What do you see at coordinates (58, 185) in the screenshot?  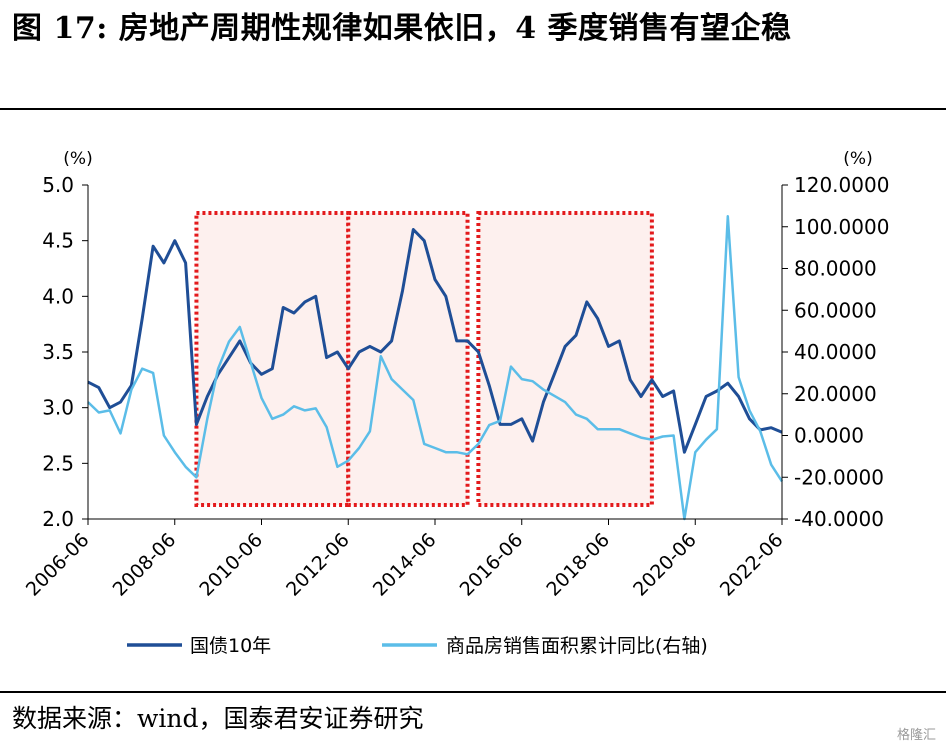 I see `left-tick-label: 5.0` at bounding box center [58, 185].